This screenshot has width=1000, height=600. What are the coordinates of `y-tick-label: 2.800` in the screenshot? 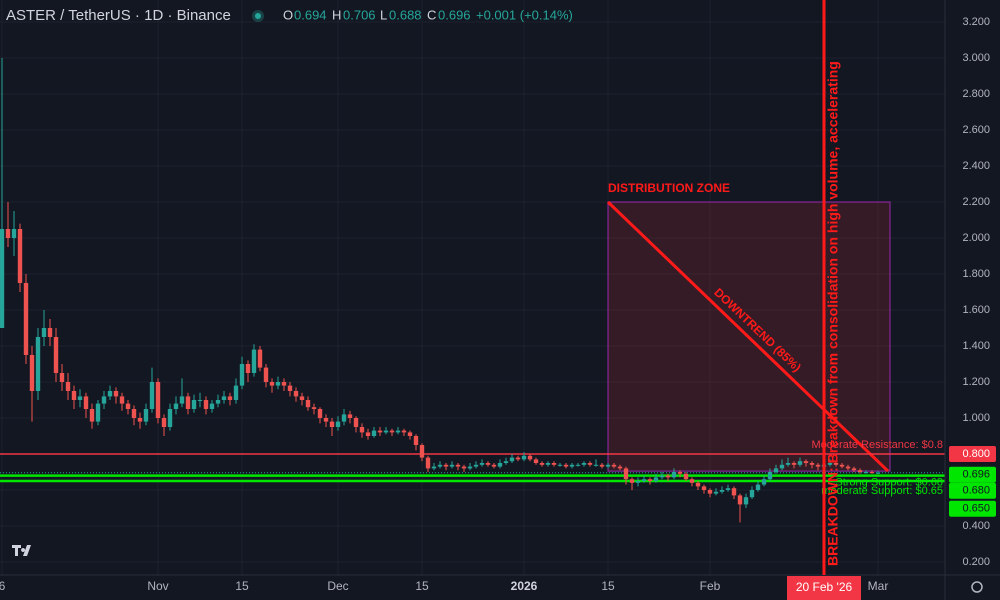 It's located at (976, 94).